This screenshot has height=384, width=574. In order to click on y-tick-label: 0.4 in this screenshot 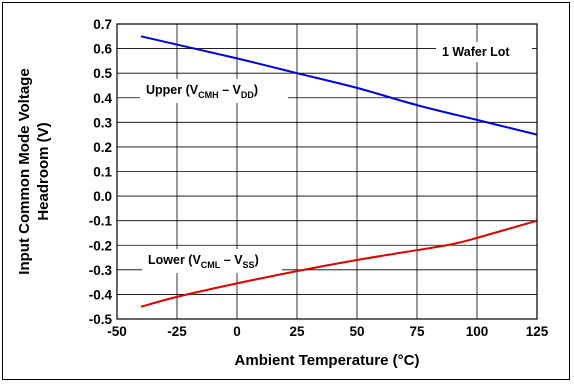, I will do `click(102, 98)`.